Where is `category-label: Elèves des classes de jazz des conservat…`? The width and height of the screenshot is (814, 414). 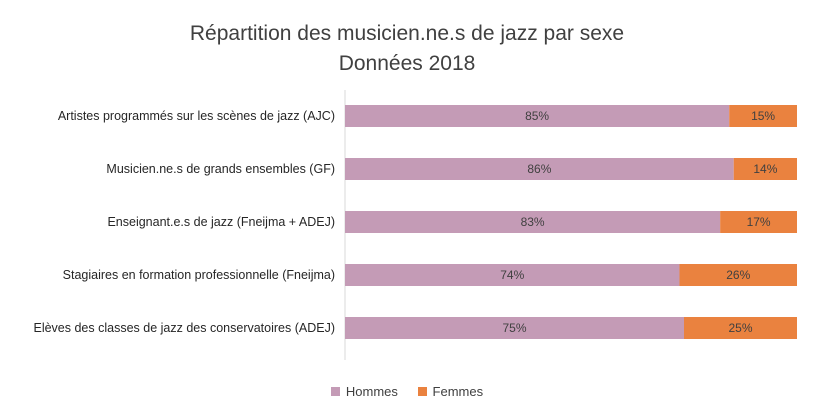 category-label: Elèves des classes de jazz des conservat… is located at coordinates (184, 328).